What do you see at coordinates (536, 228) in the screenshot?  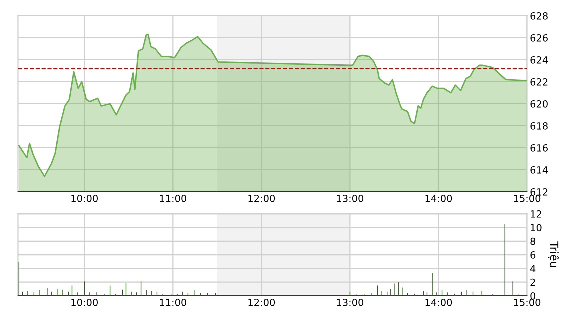 I see `y-tick-label: 10` at bounding box center [536, 228].